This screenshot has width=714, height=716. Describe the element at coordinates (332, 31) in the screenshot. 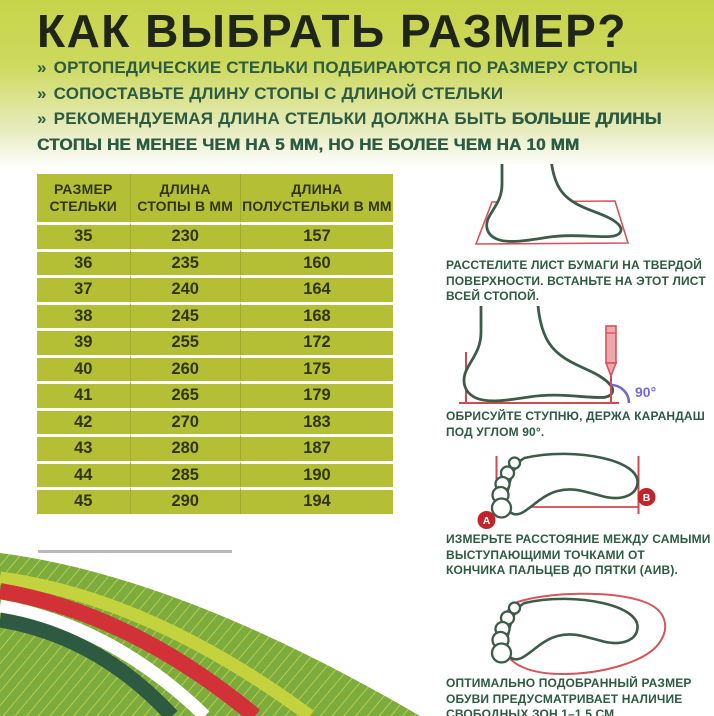

I see `page-title: КАК ВЫБРАТЬ РАЗМЕР?` at that location.